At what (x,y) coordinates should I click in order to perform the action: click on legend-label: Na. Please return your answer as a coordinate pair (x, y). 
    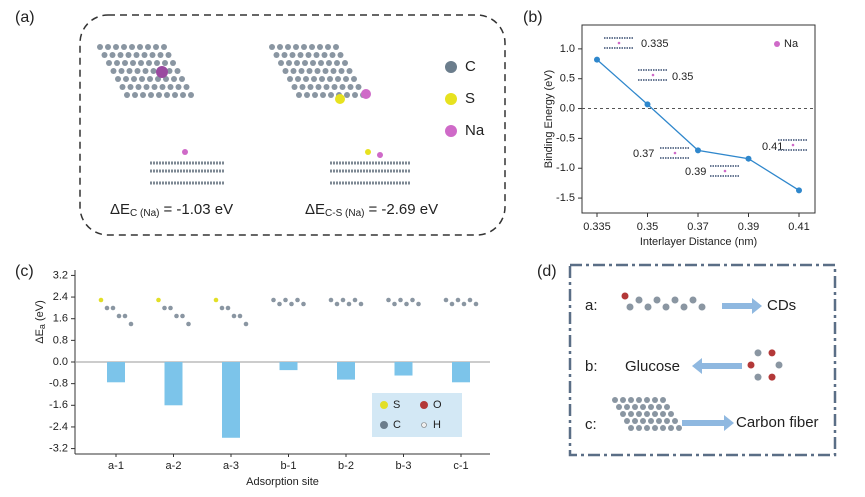
    Looking at the image, I should click on (791, 44).